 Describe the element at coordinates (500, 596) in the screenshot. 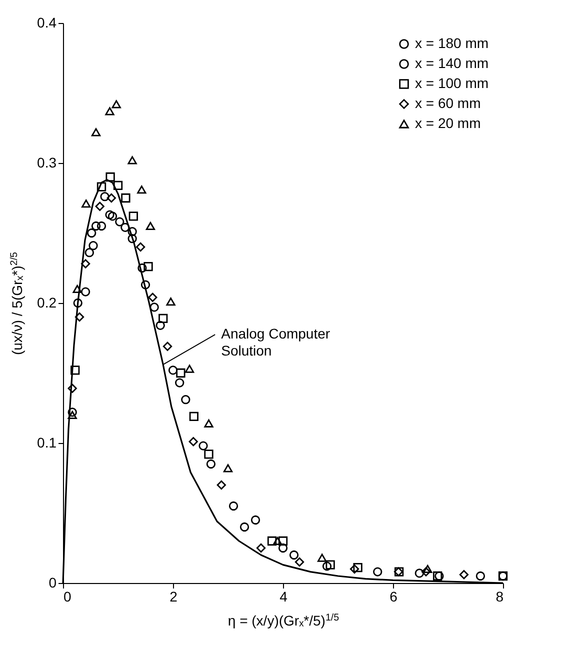

I see `x-tick-label: 8` at that location.